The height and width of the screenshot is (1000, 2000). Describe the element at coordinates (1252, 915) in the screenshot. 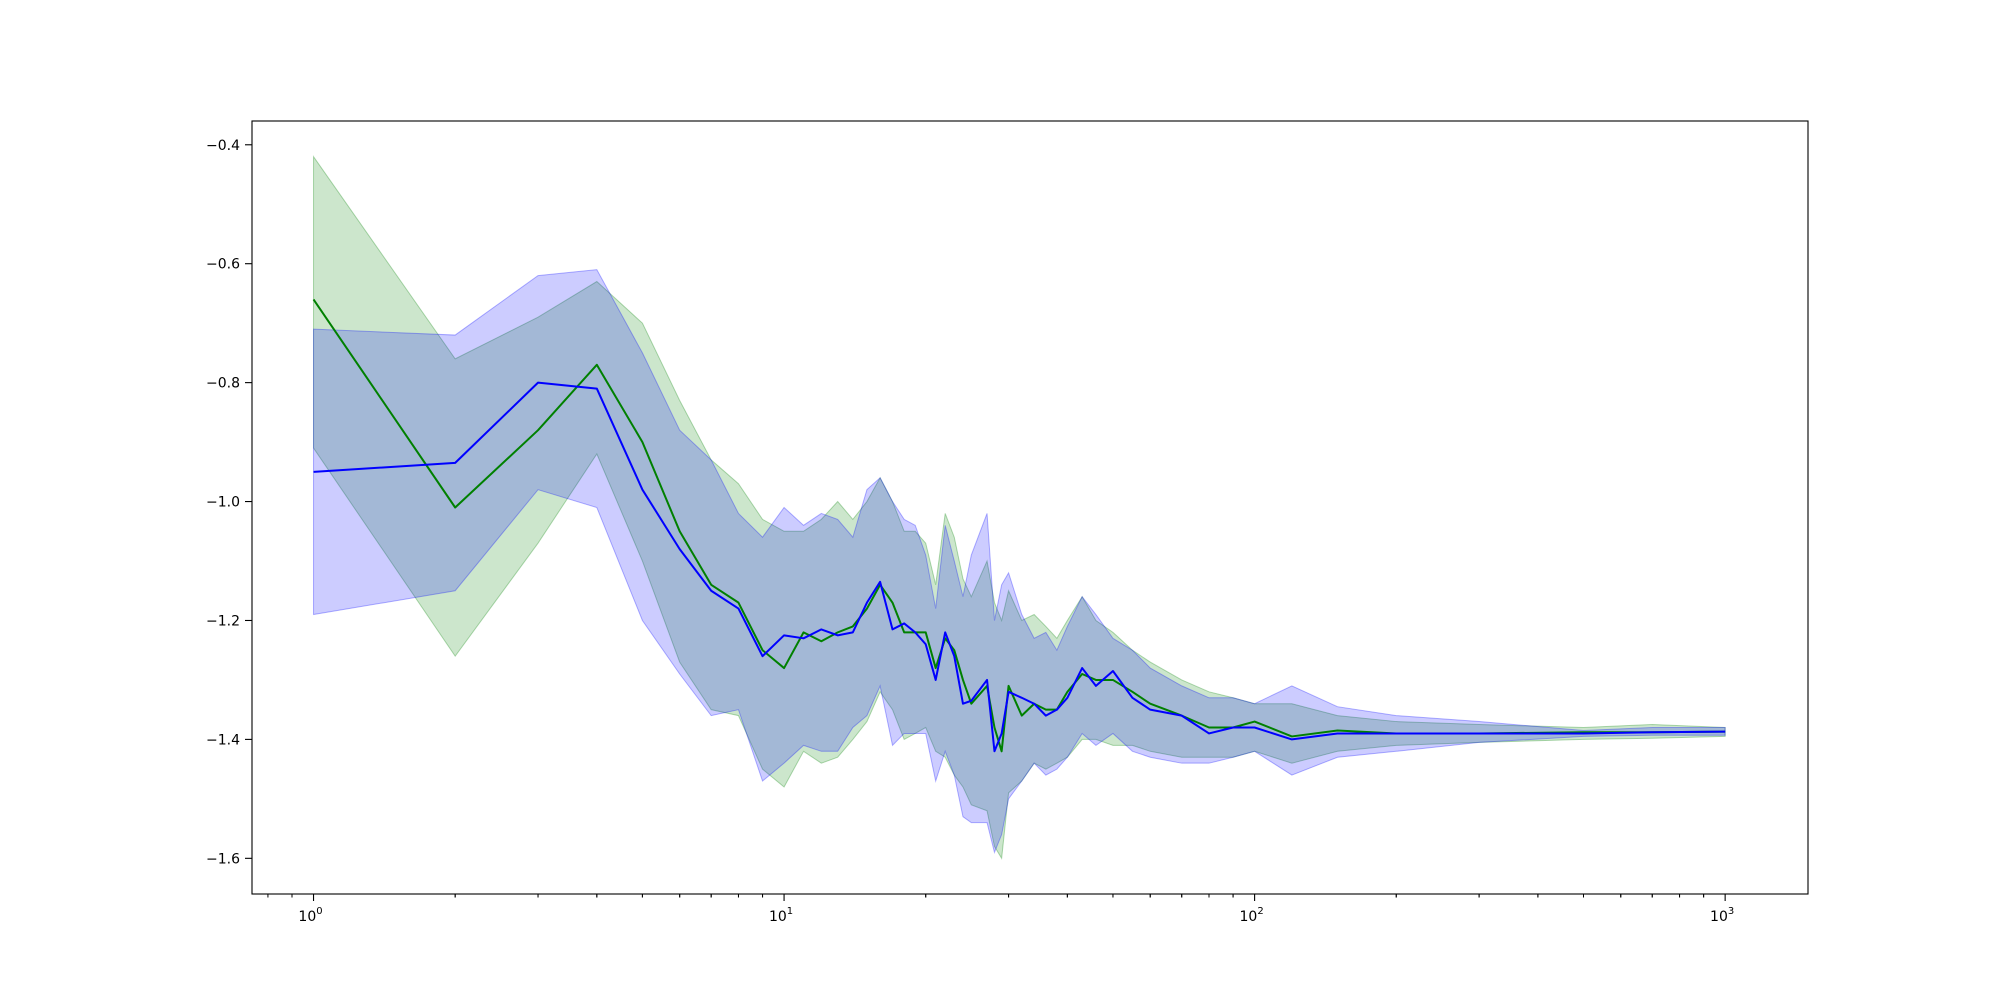

I see `x-tick-label: 10²` at that location.